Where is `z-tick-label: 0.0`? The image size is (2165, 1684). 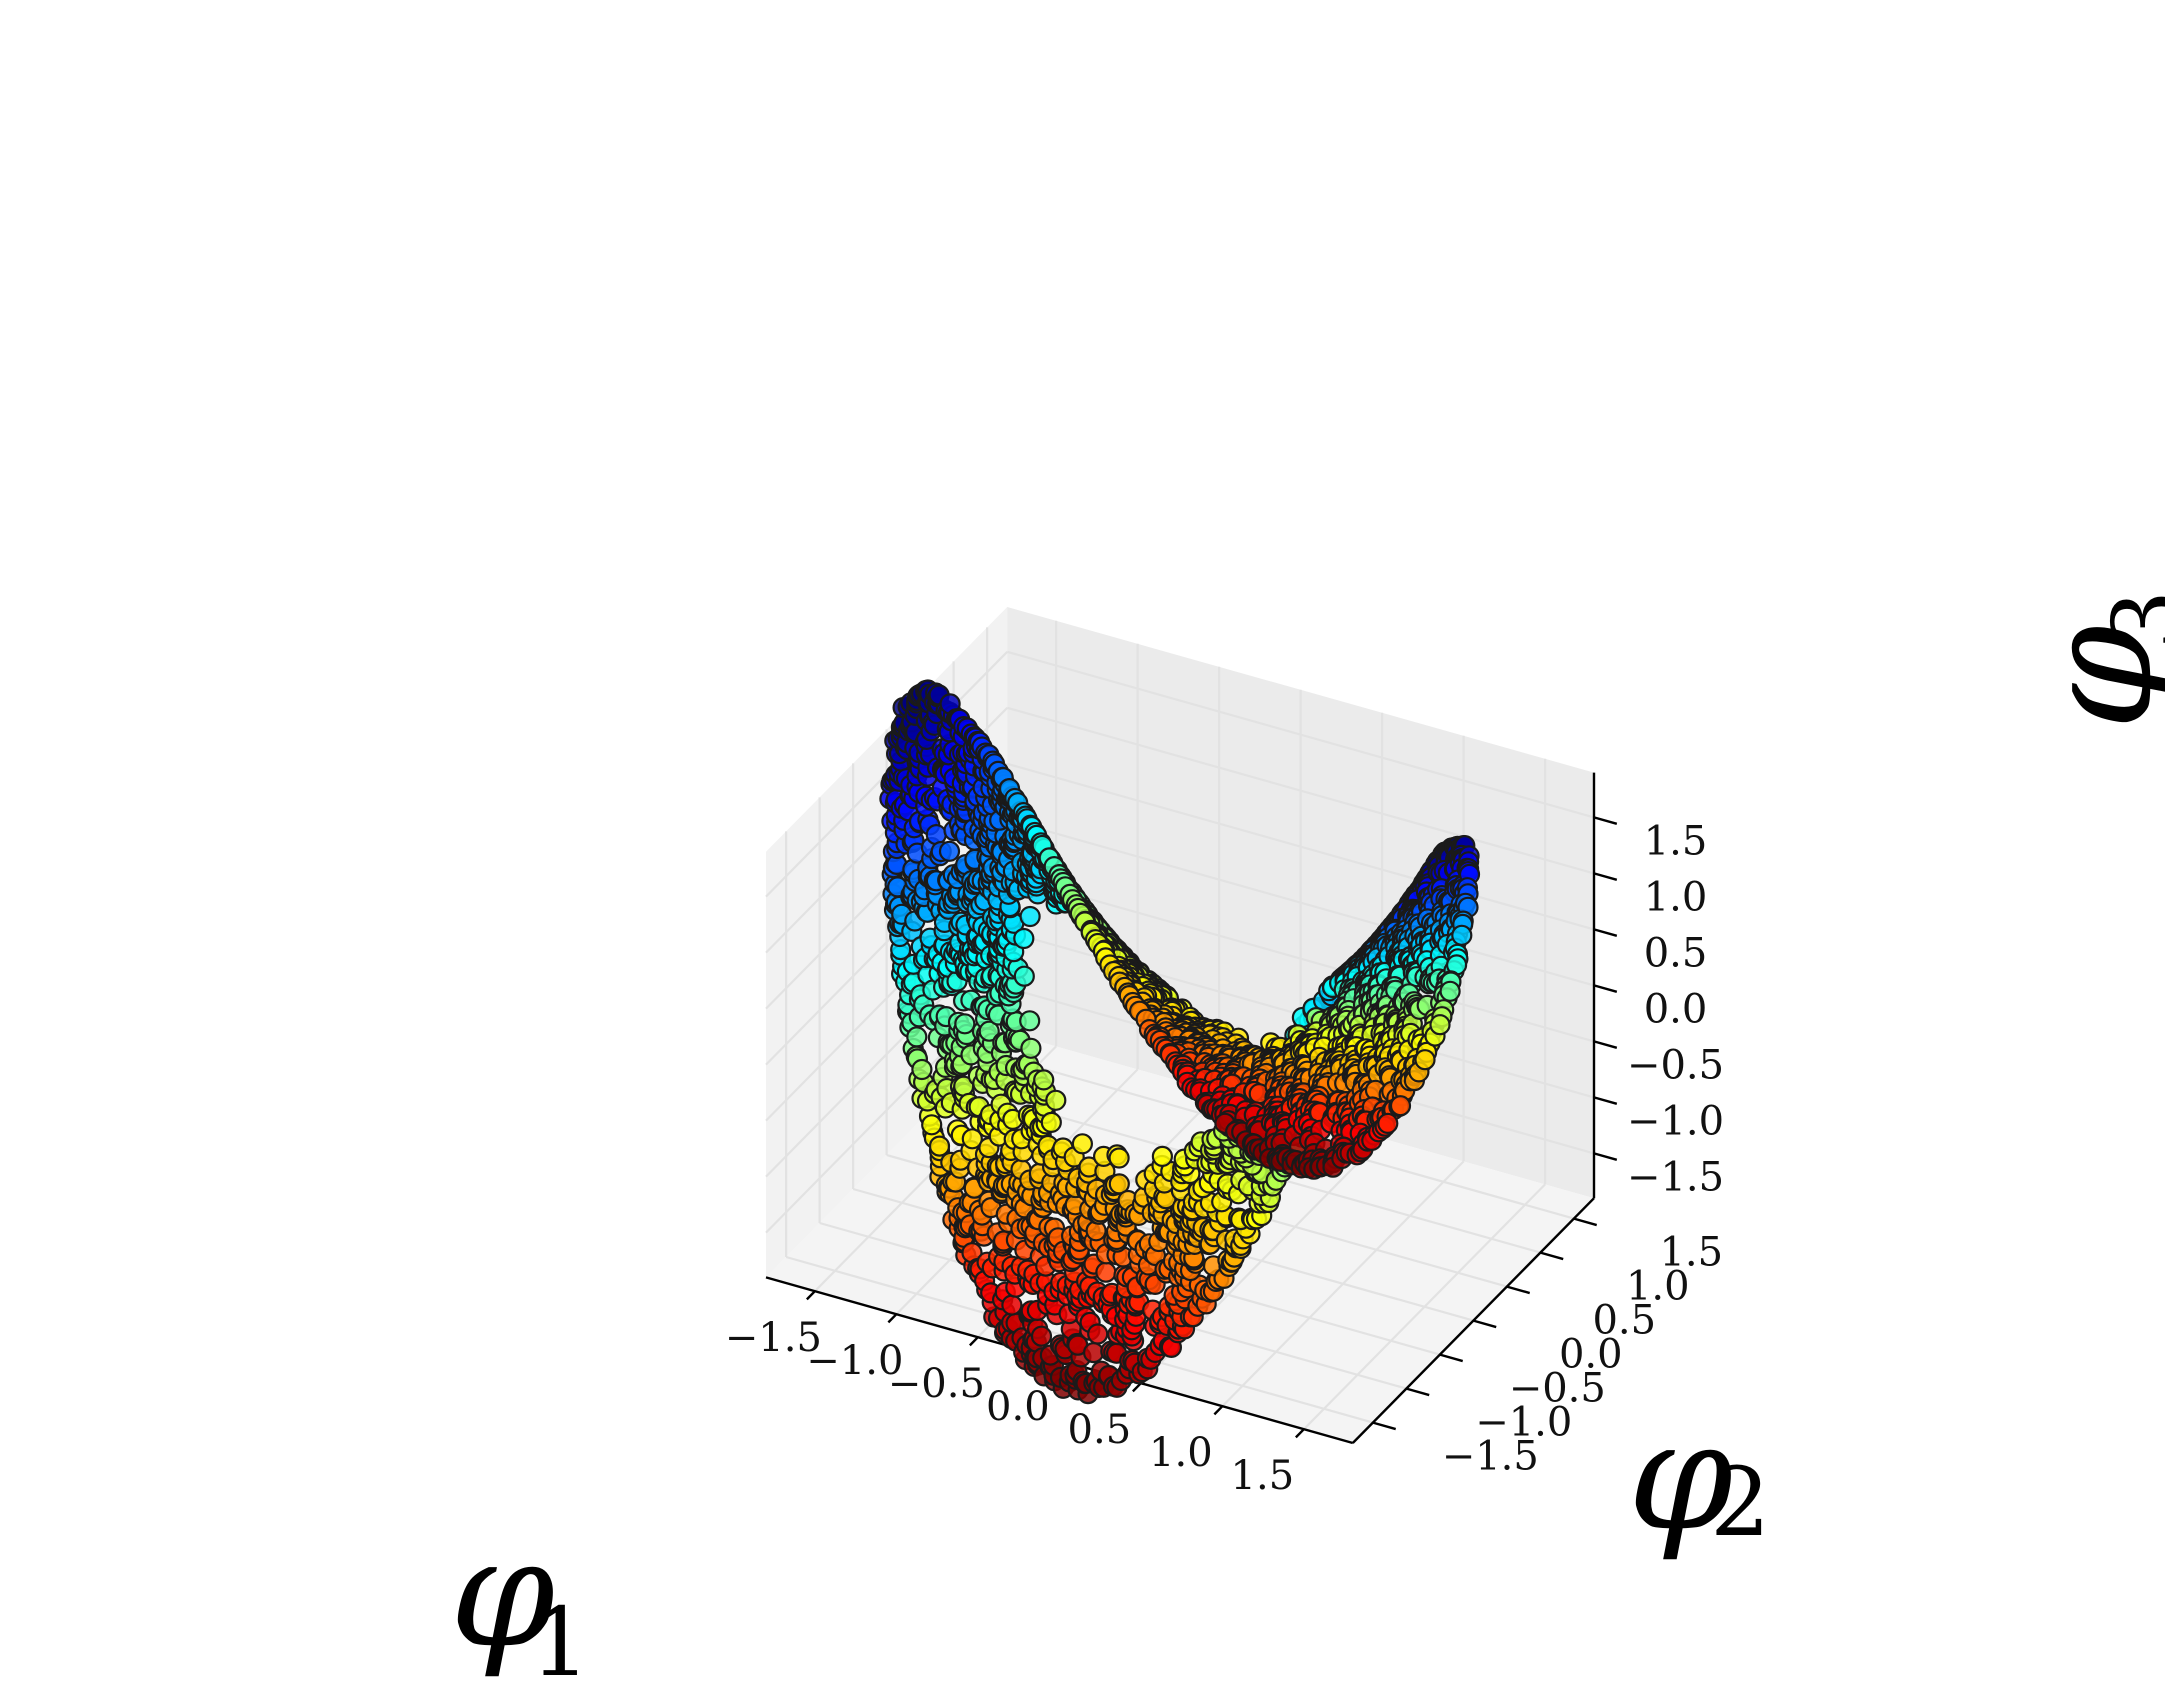
z-tick-label: 0.0 is located at coordinates (1676, 1009).